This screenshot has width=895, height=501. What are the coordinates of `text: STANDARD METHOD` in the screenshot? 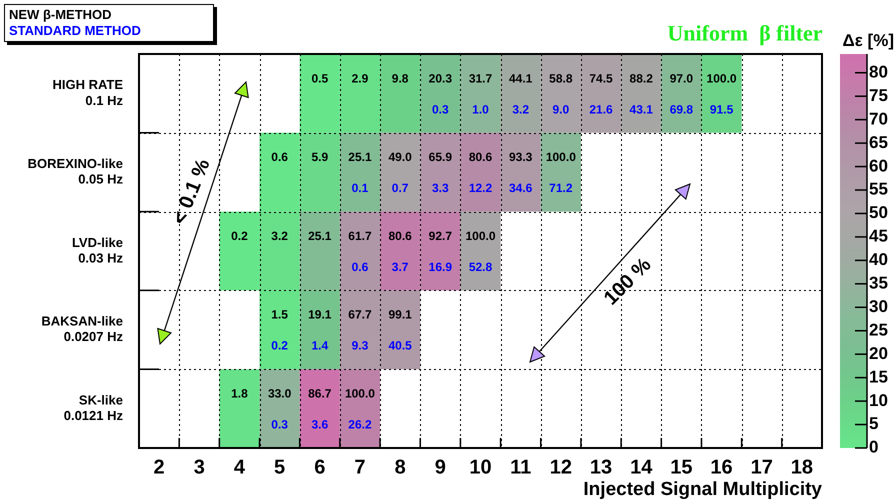 It's located at (75, 31).